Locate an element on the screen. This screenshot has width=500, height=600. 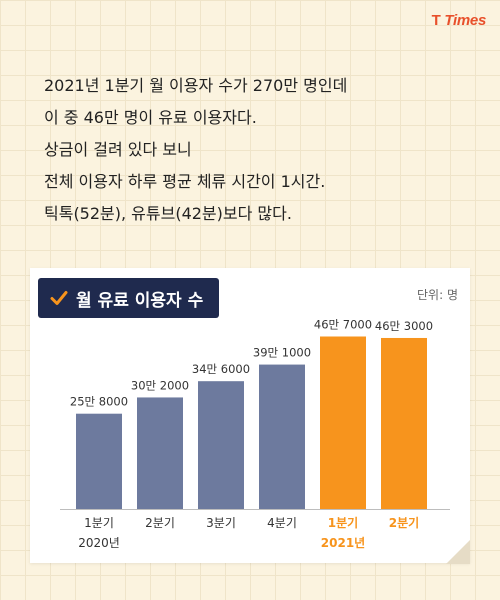
data-label: 46만 3000 is located at coordinates (404, 326).